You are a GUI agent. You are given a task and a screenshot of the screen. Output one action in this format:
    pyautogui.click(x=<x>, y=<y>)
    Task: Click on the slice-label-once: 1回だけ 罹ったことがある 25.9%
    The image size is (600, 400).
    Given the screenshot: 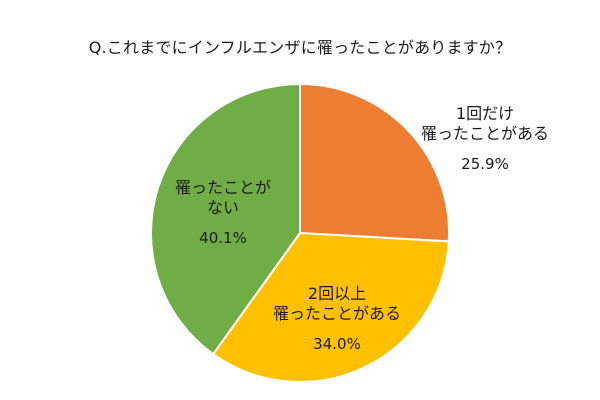 What is the action you would take?
    pyautogui.click(x=485, y=139)
    